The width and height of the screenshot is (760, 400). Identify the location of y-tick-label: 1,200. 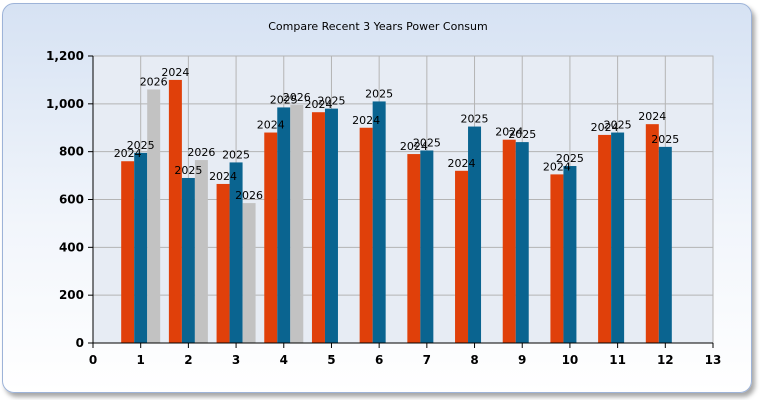
(65, 56).